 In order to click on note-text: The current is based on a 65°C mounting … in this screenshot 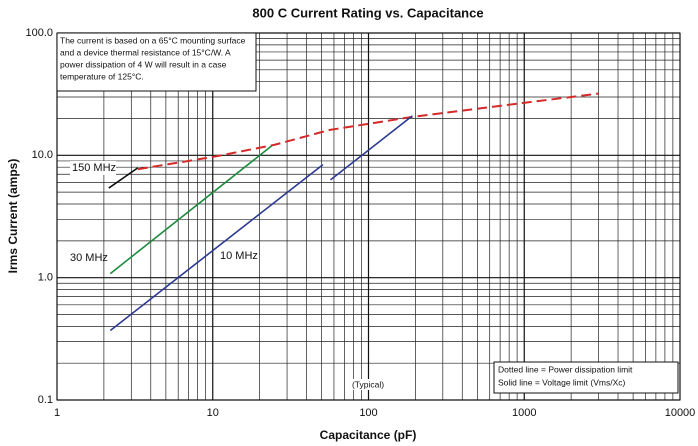, I will do `click(153, 40)`.